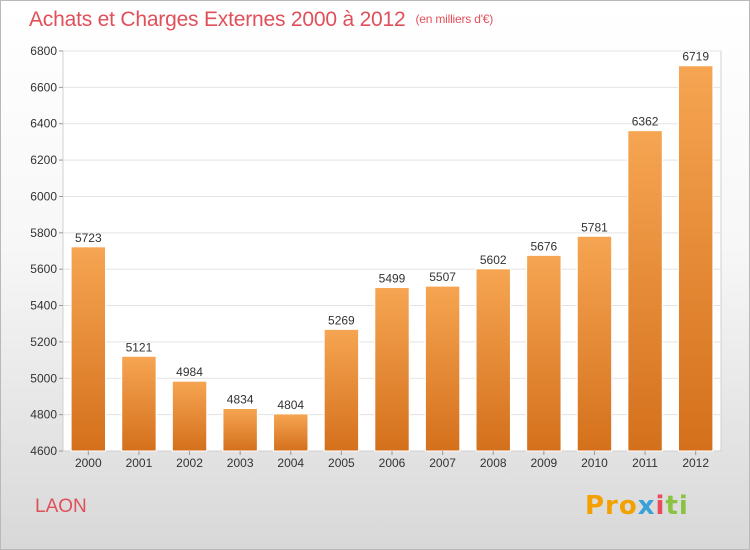 The image size is (750, 550). What do you see at coordinates (61, 506) in the screenshot?
I see `city-label: LAON` at bounding box center [61, 506].